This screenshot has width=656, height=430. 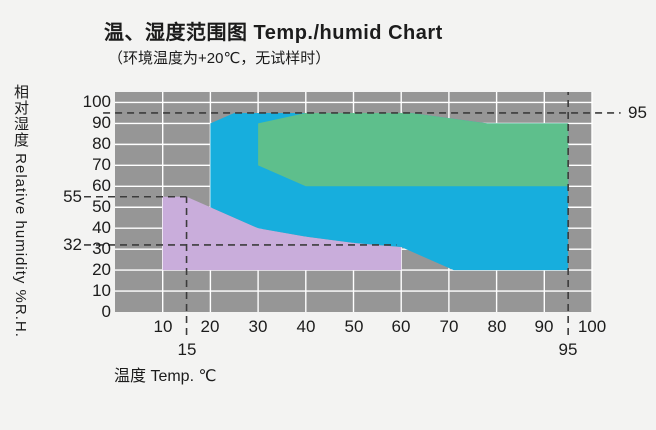 I want to click on x-tick-20: 20, so click(x=210, y=326).